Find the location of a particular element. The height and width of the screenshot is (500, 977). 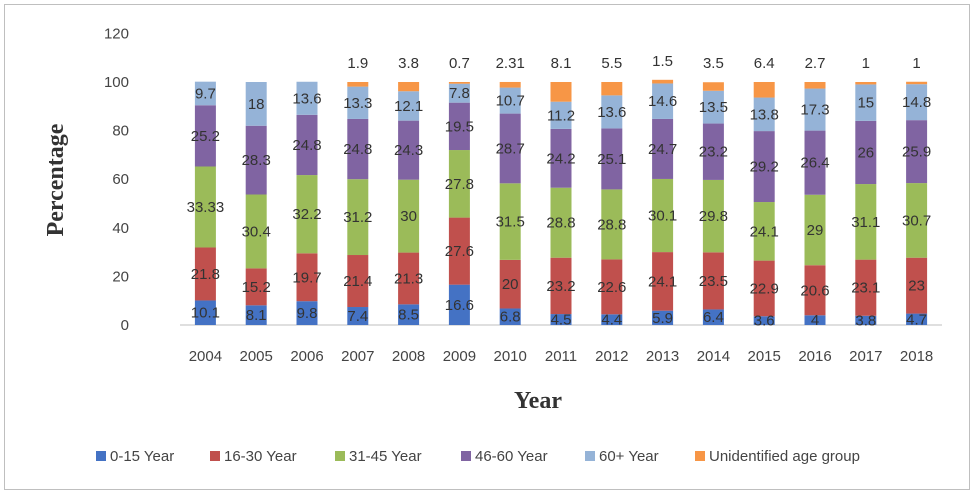

data-label: 28.3 is located at coordinates (256, 160).